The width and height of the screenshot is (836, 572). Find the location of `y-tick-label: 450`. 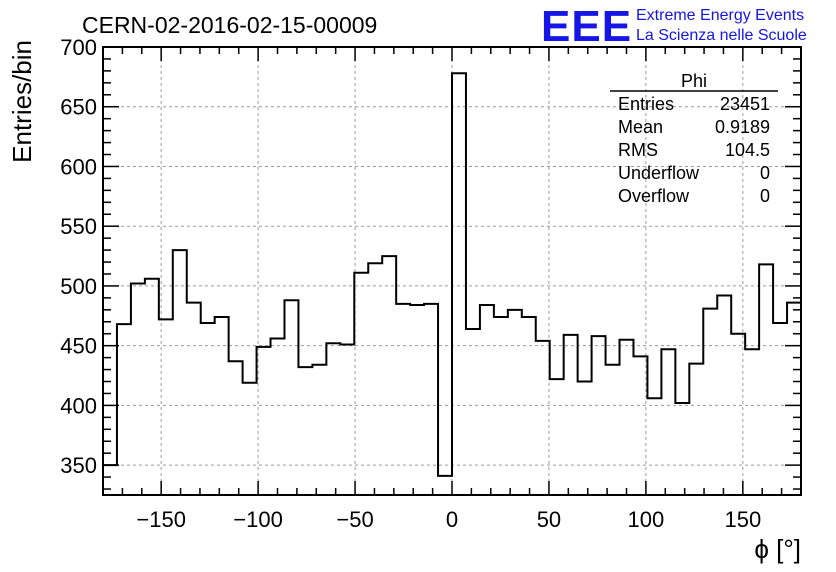

y-tick-label: 450 is located at coordinates (78, 346).